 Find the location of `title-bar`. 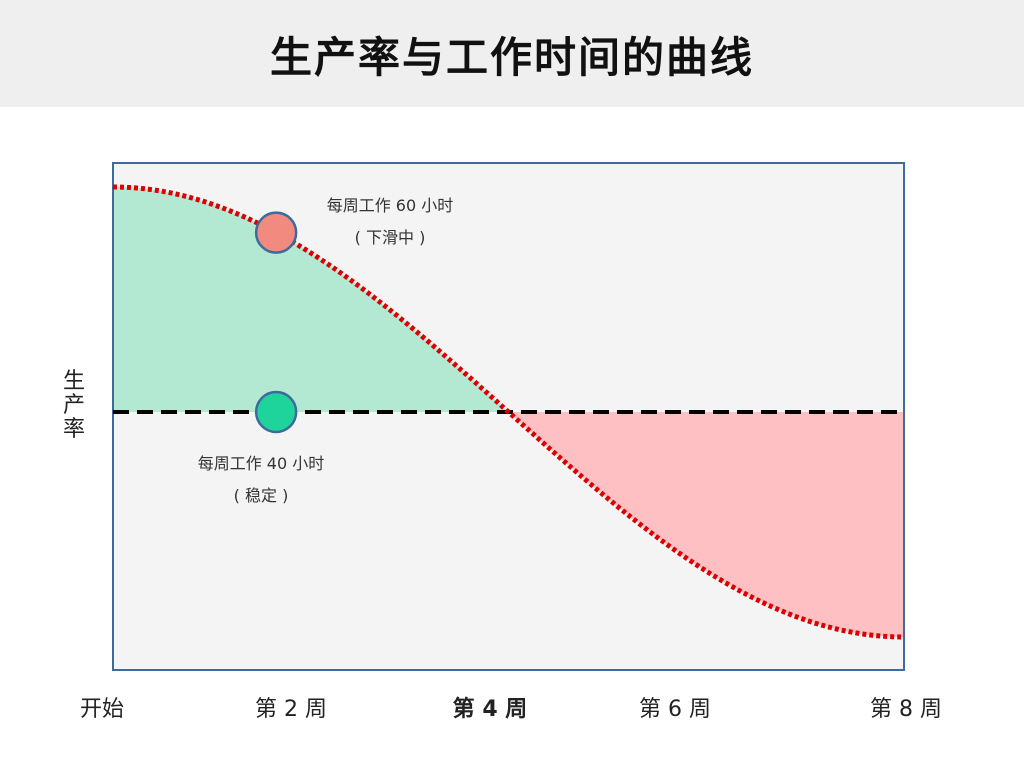

title-bar is located at coordinates (512, 53).